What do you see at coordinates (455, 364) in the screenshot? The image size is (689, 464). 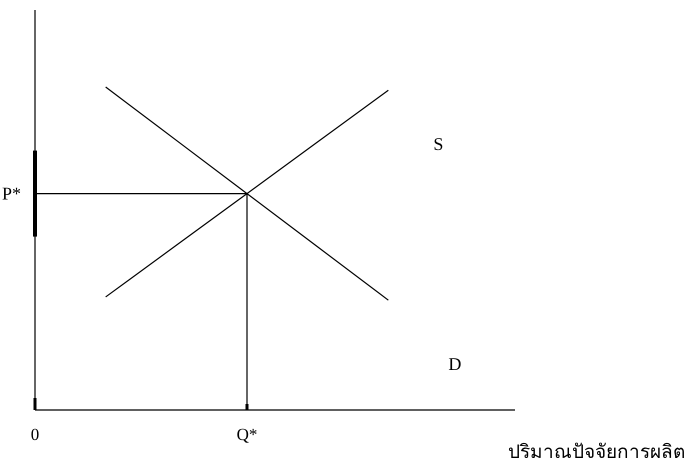 I see `text: D` at bounding box center [455, 364].